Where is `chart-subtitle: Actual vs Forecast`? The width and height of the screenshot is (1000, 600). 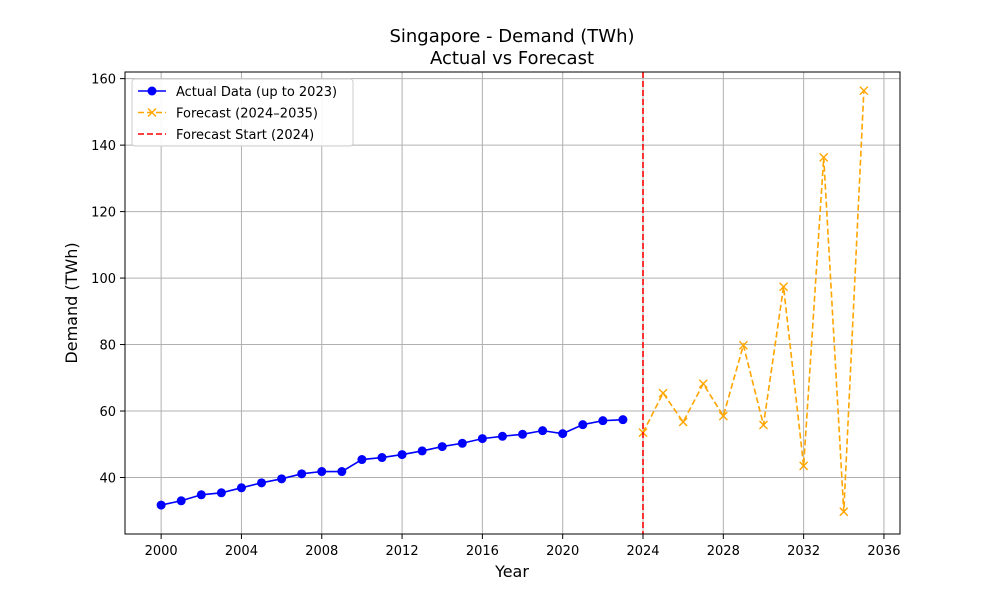 chart-subtitle: Actual vs Forecast is located at coordinates (512, 58).